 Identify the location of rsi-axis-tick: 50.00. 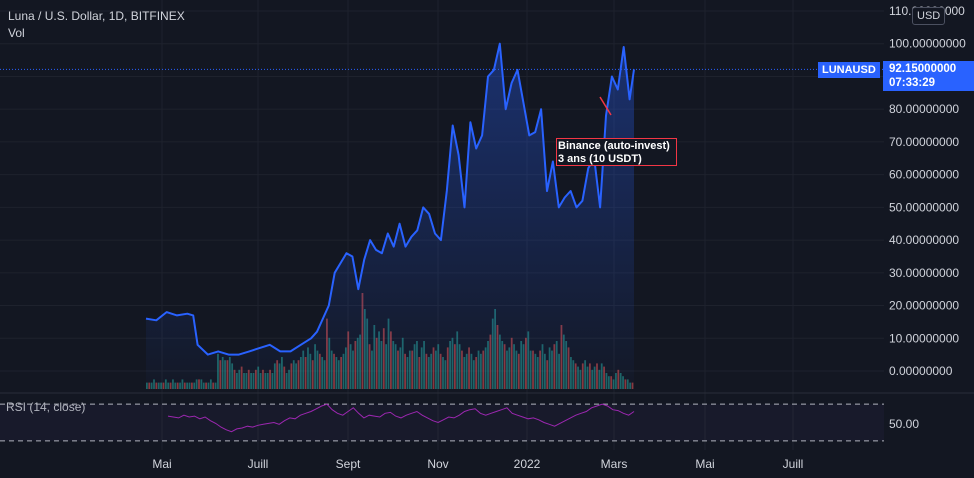
(904, 424).